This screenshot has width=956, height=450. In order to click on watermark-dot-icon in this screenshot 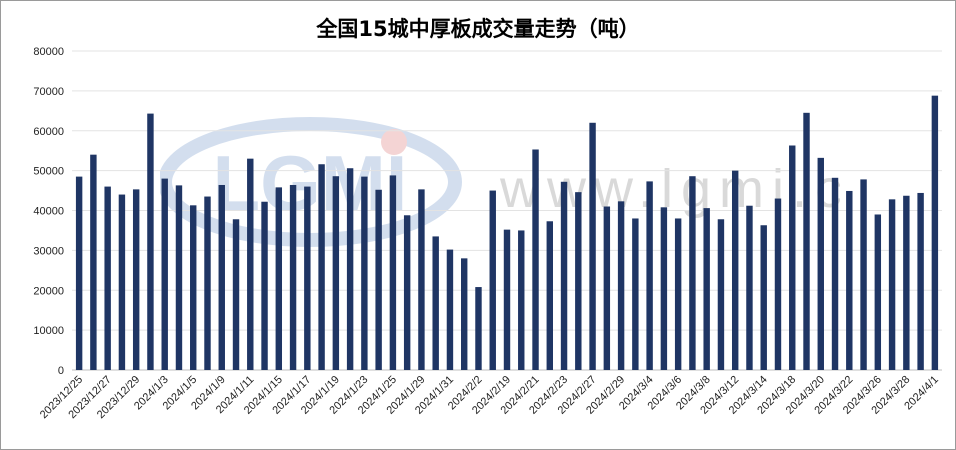, I will do `click(394, 142)`.